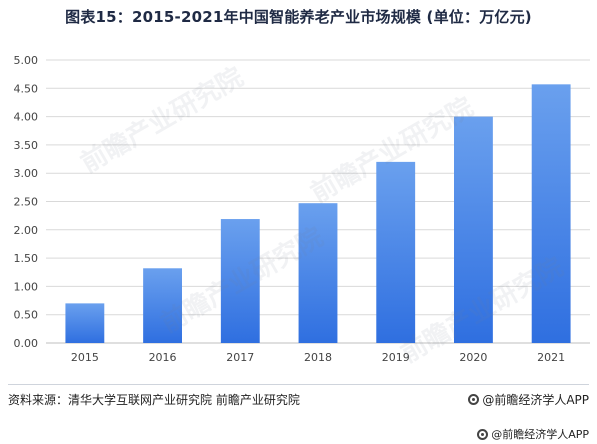 The width and height of the screenshot is (597, 444). Describe the element at coordinates (154, 400) in the screenshot. I see `source-note: 资料来源：清华大学互联网产业研究院 前瞻产业研究院` at that location.